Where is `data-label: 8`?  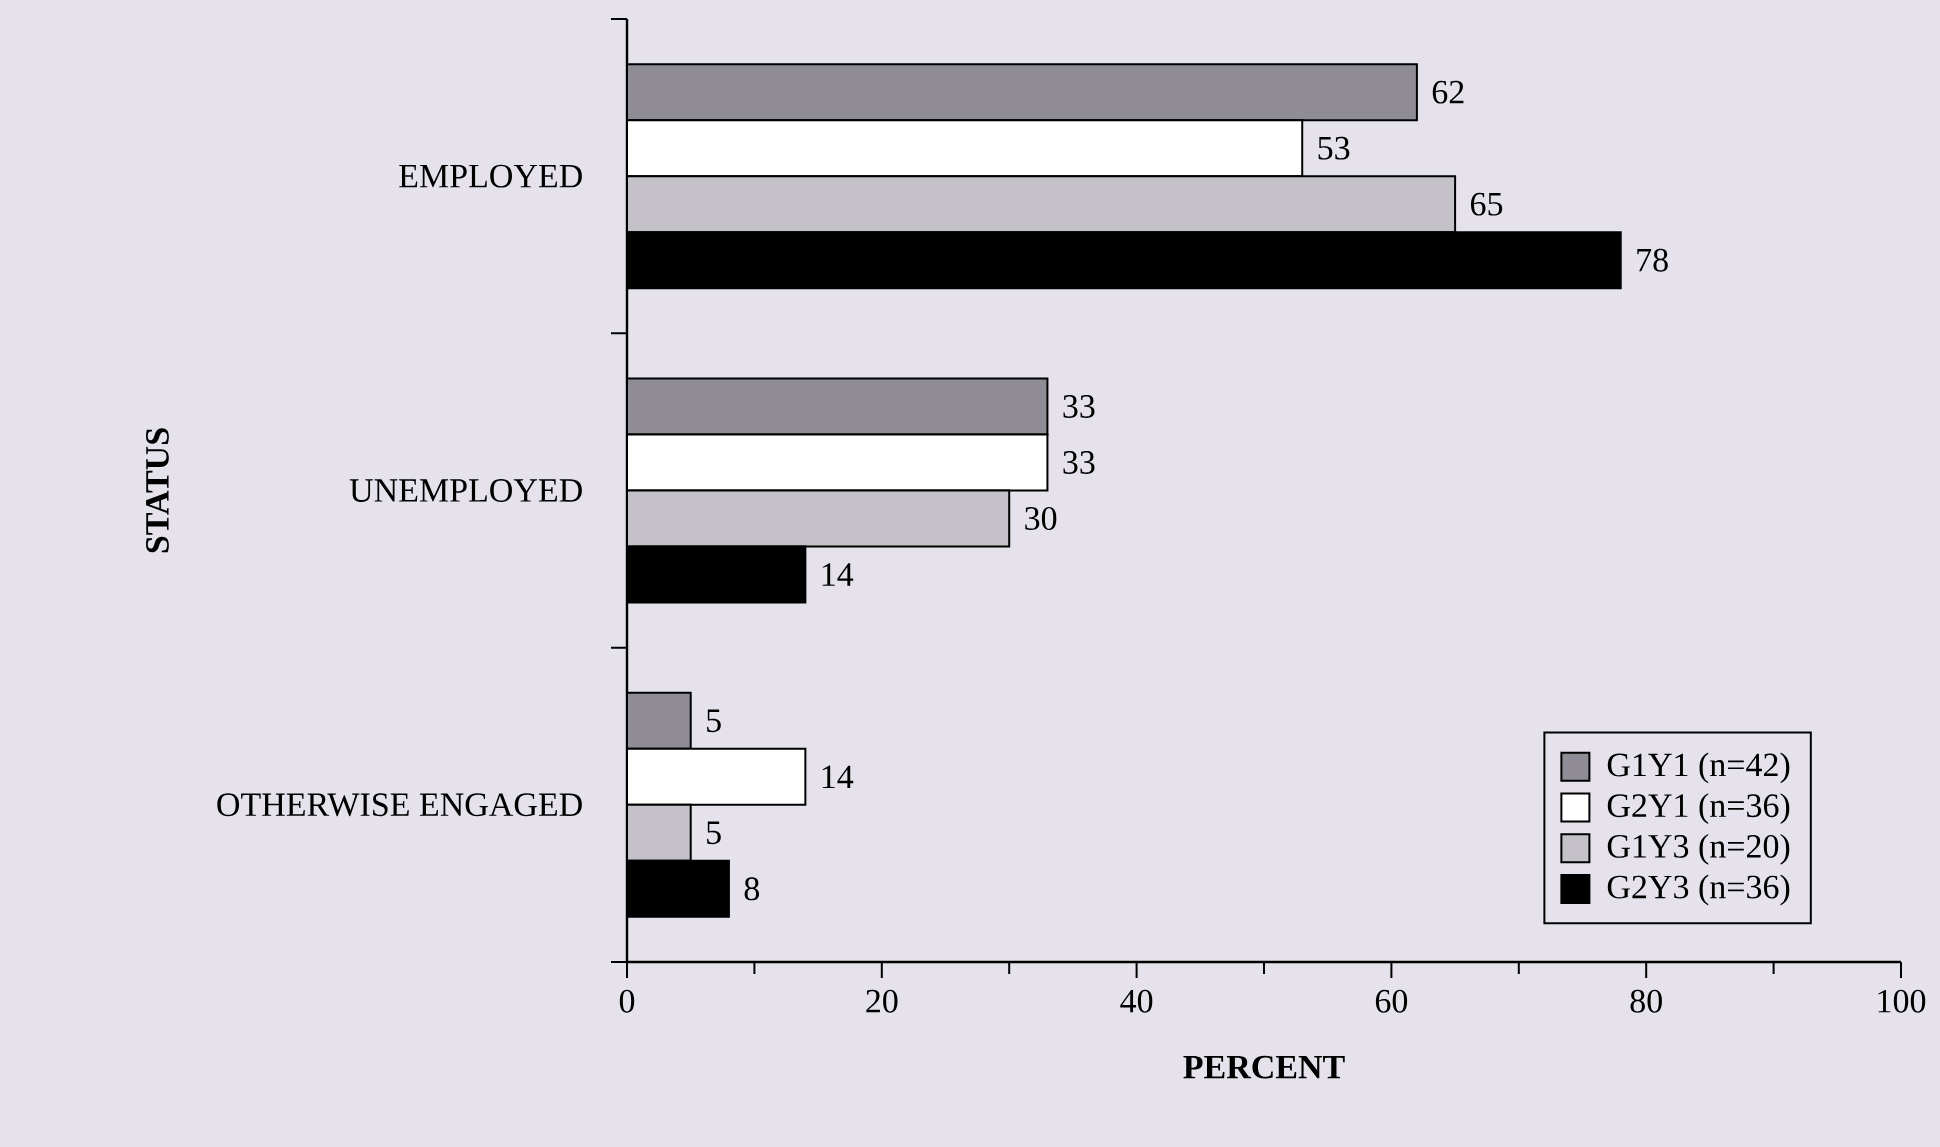 data-label: 8 is located at coordinates (752, 889).